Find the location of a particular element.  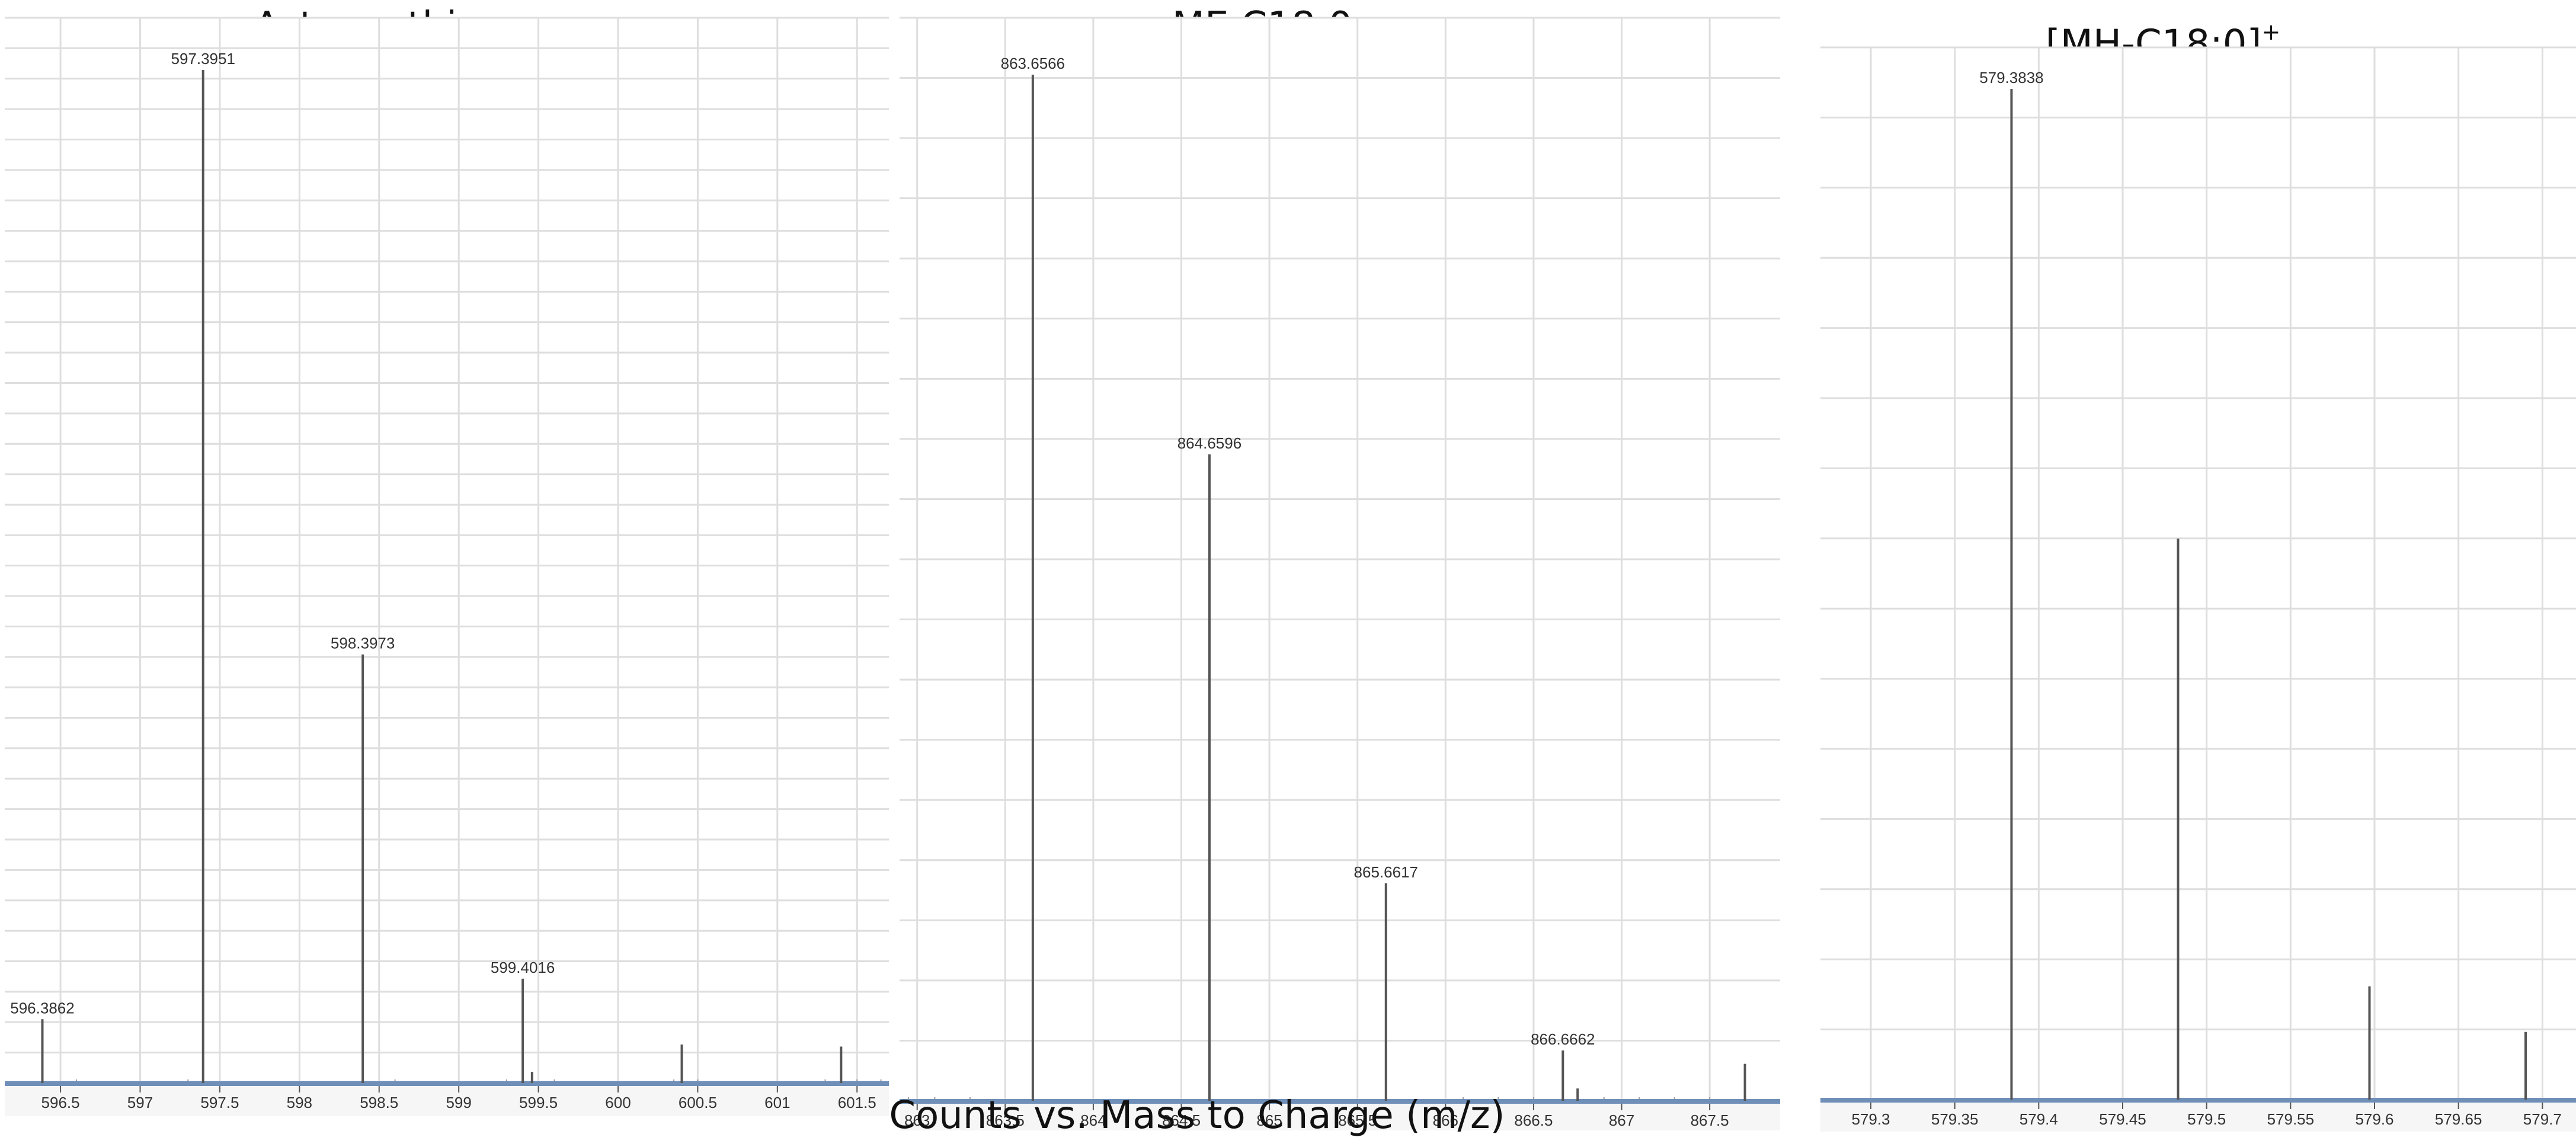

x-tick-label: 599.5 is located at coordinates (538, 1102).